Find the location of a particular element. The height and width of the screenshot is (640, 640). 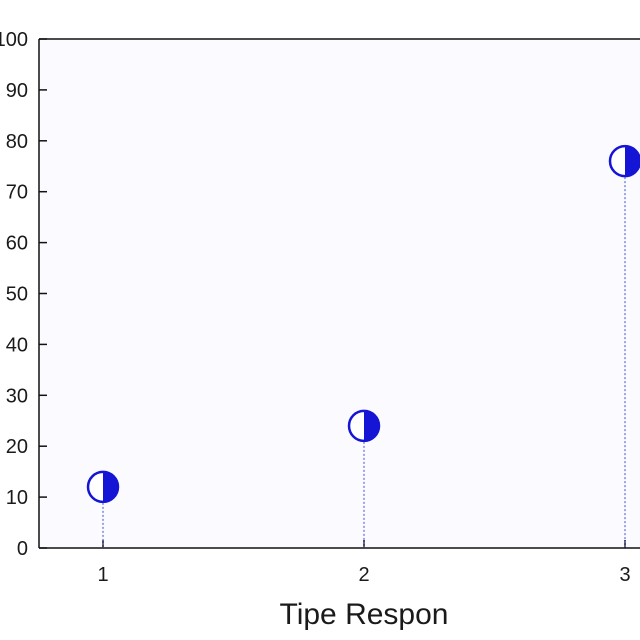

x-tick-label: 2 is located at coordinates (363, 575).